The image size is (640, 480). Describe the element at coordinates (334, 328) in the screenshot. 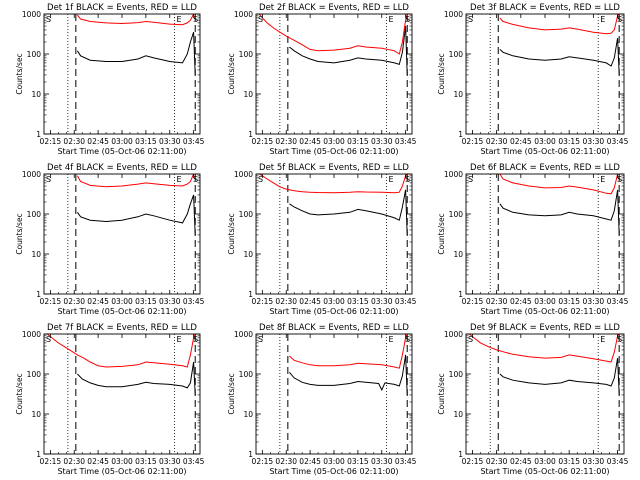

I see `panel-title: Det 8f BLACK = Events, RED = LLD` at that location.